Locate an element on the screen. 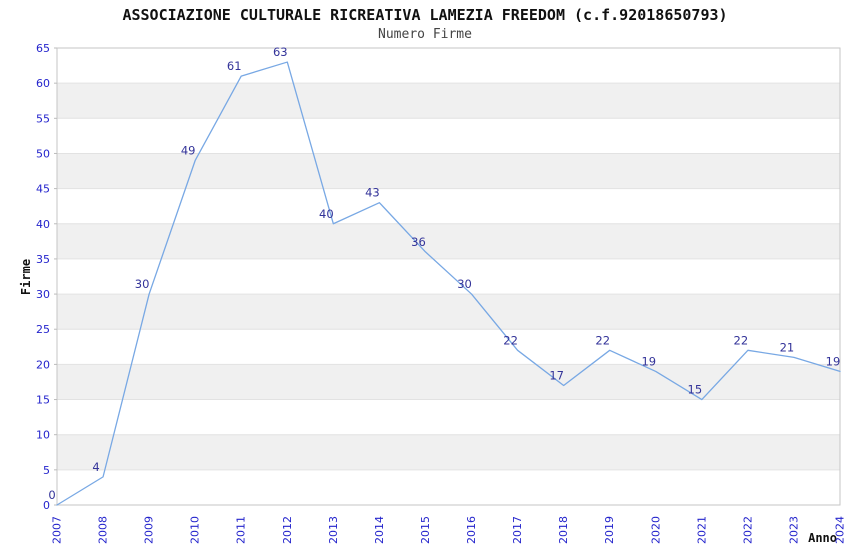 The height and width of the screenshot is (550, 850). x-tick-label: 2009 is located at coordinates (149, 530).